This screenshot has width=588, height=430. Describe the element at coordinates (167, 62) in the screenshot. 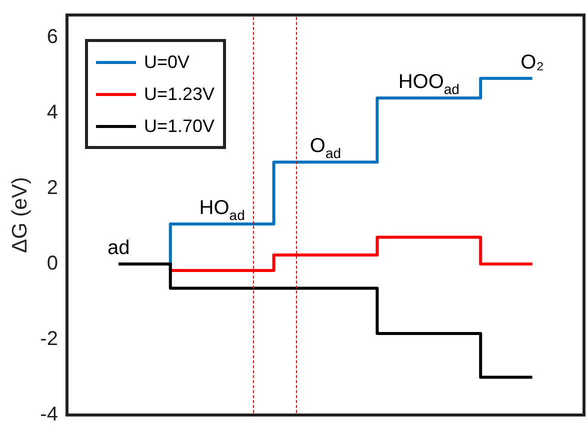

I see `legend-label: U=0V` at that location.